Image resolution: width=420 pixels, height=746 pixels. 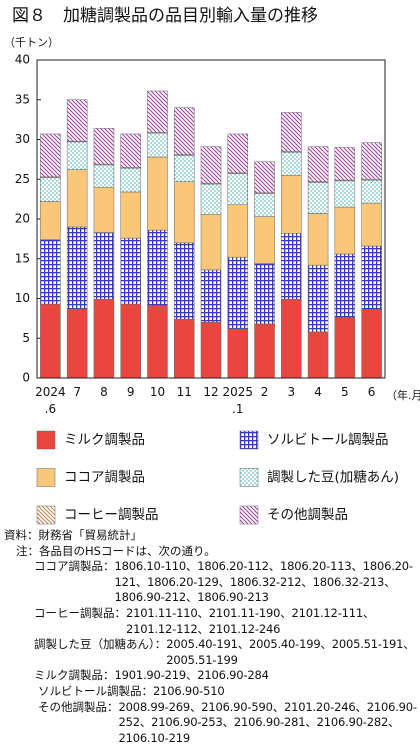 What do you see at coordinates (26, 378) in the screenshot?
I see `y-tick-label: 0` at bounding box center [26, 378].